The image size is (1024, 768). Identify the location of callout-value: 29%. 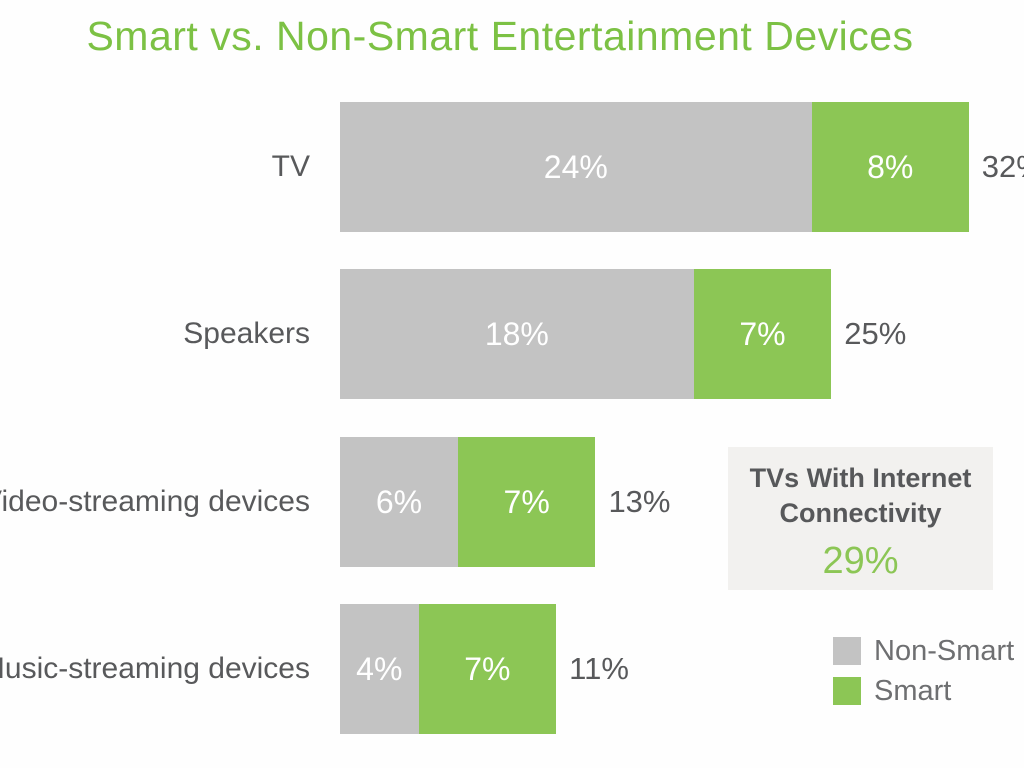
(860, 561).